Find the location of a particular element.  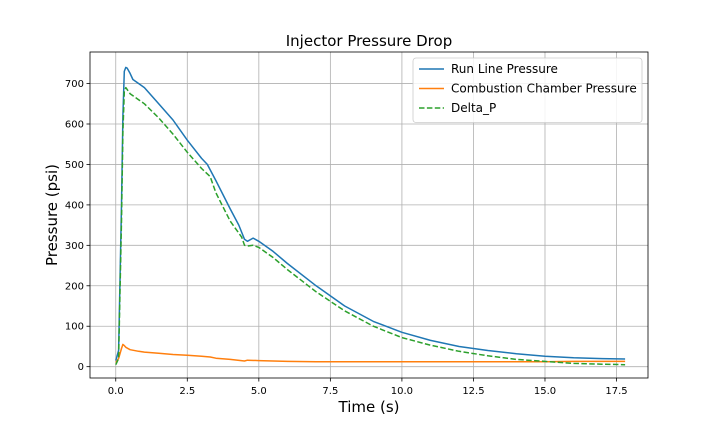

y-axis-title: Pressure (psi) is located at coordinates (52, 215).